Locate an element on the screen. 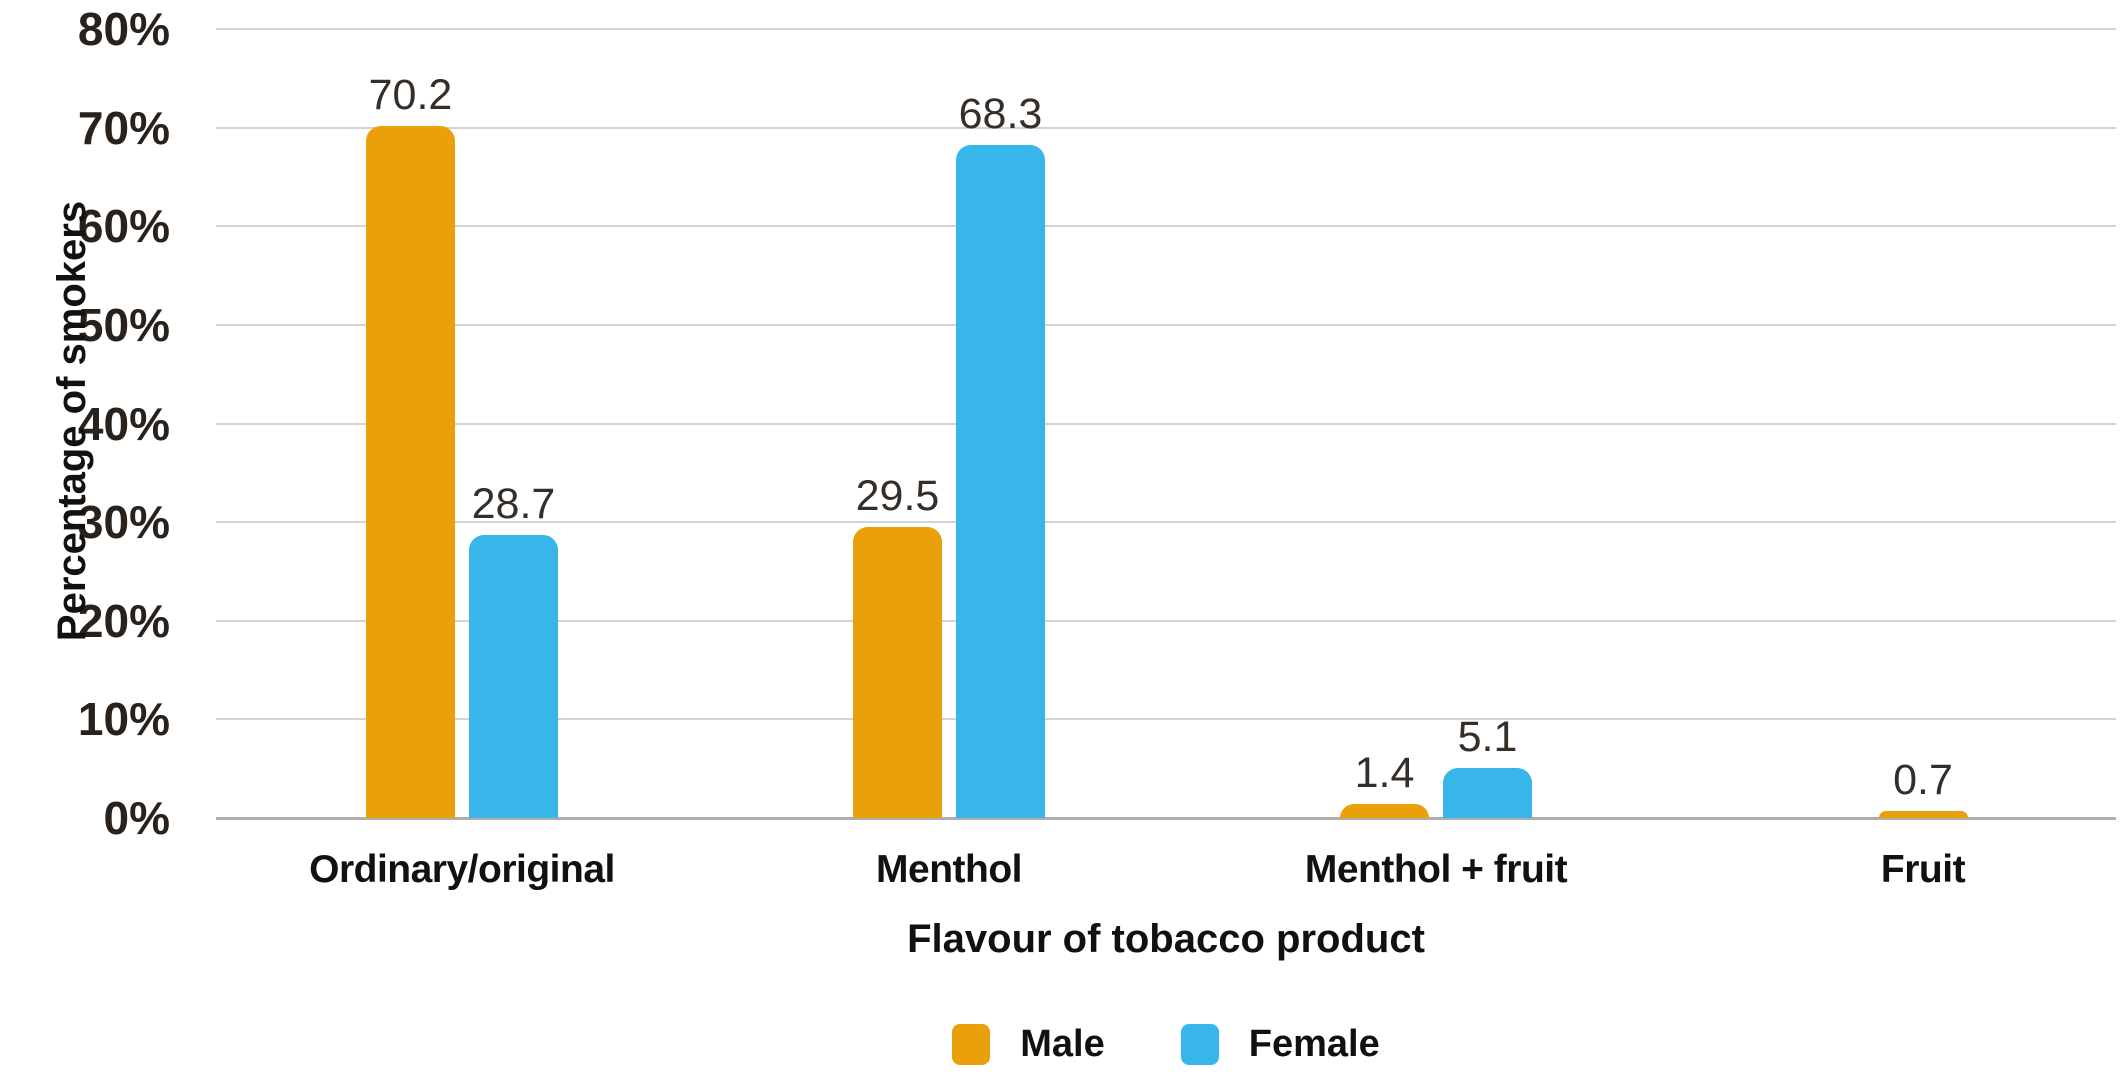 Image resolution: width=2124 pixels, height=1077 pixels. bar-male-menthol is located at coordinates (897, 672).